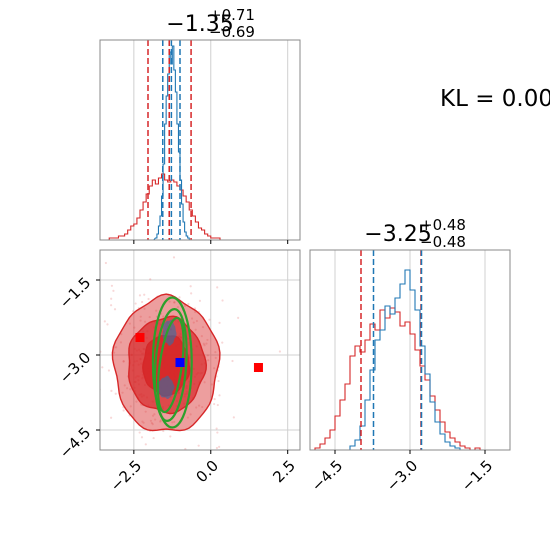 The width and height of the screenshot is (550, 550). What do you see at coordinates (75, 443) in the screenshot?
I see `bl-ytick-label-2: −4.5` at bounding box center [75, 443].